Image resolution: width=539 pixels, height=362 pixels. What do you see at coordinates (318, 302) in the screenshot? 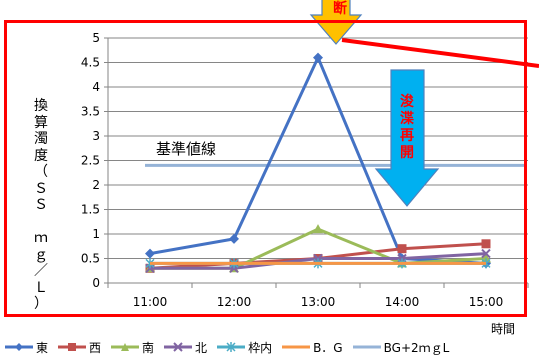
I see `x-tick-label: 13:00` at bounding box center [318, 302].